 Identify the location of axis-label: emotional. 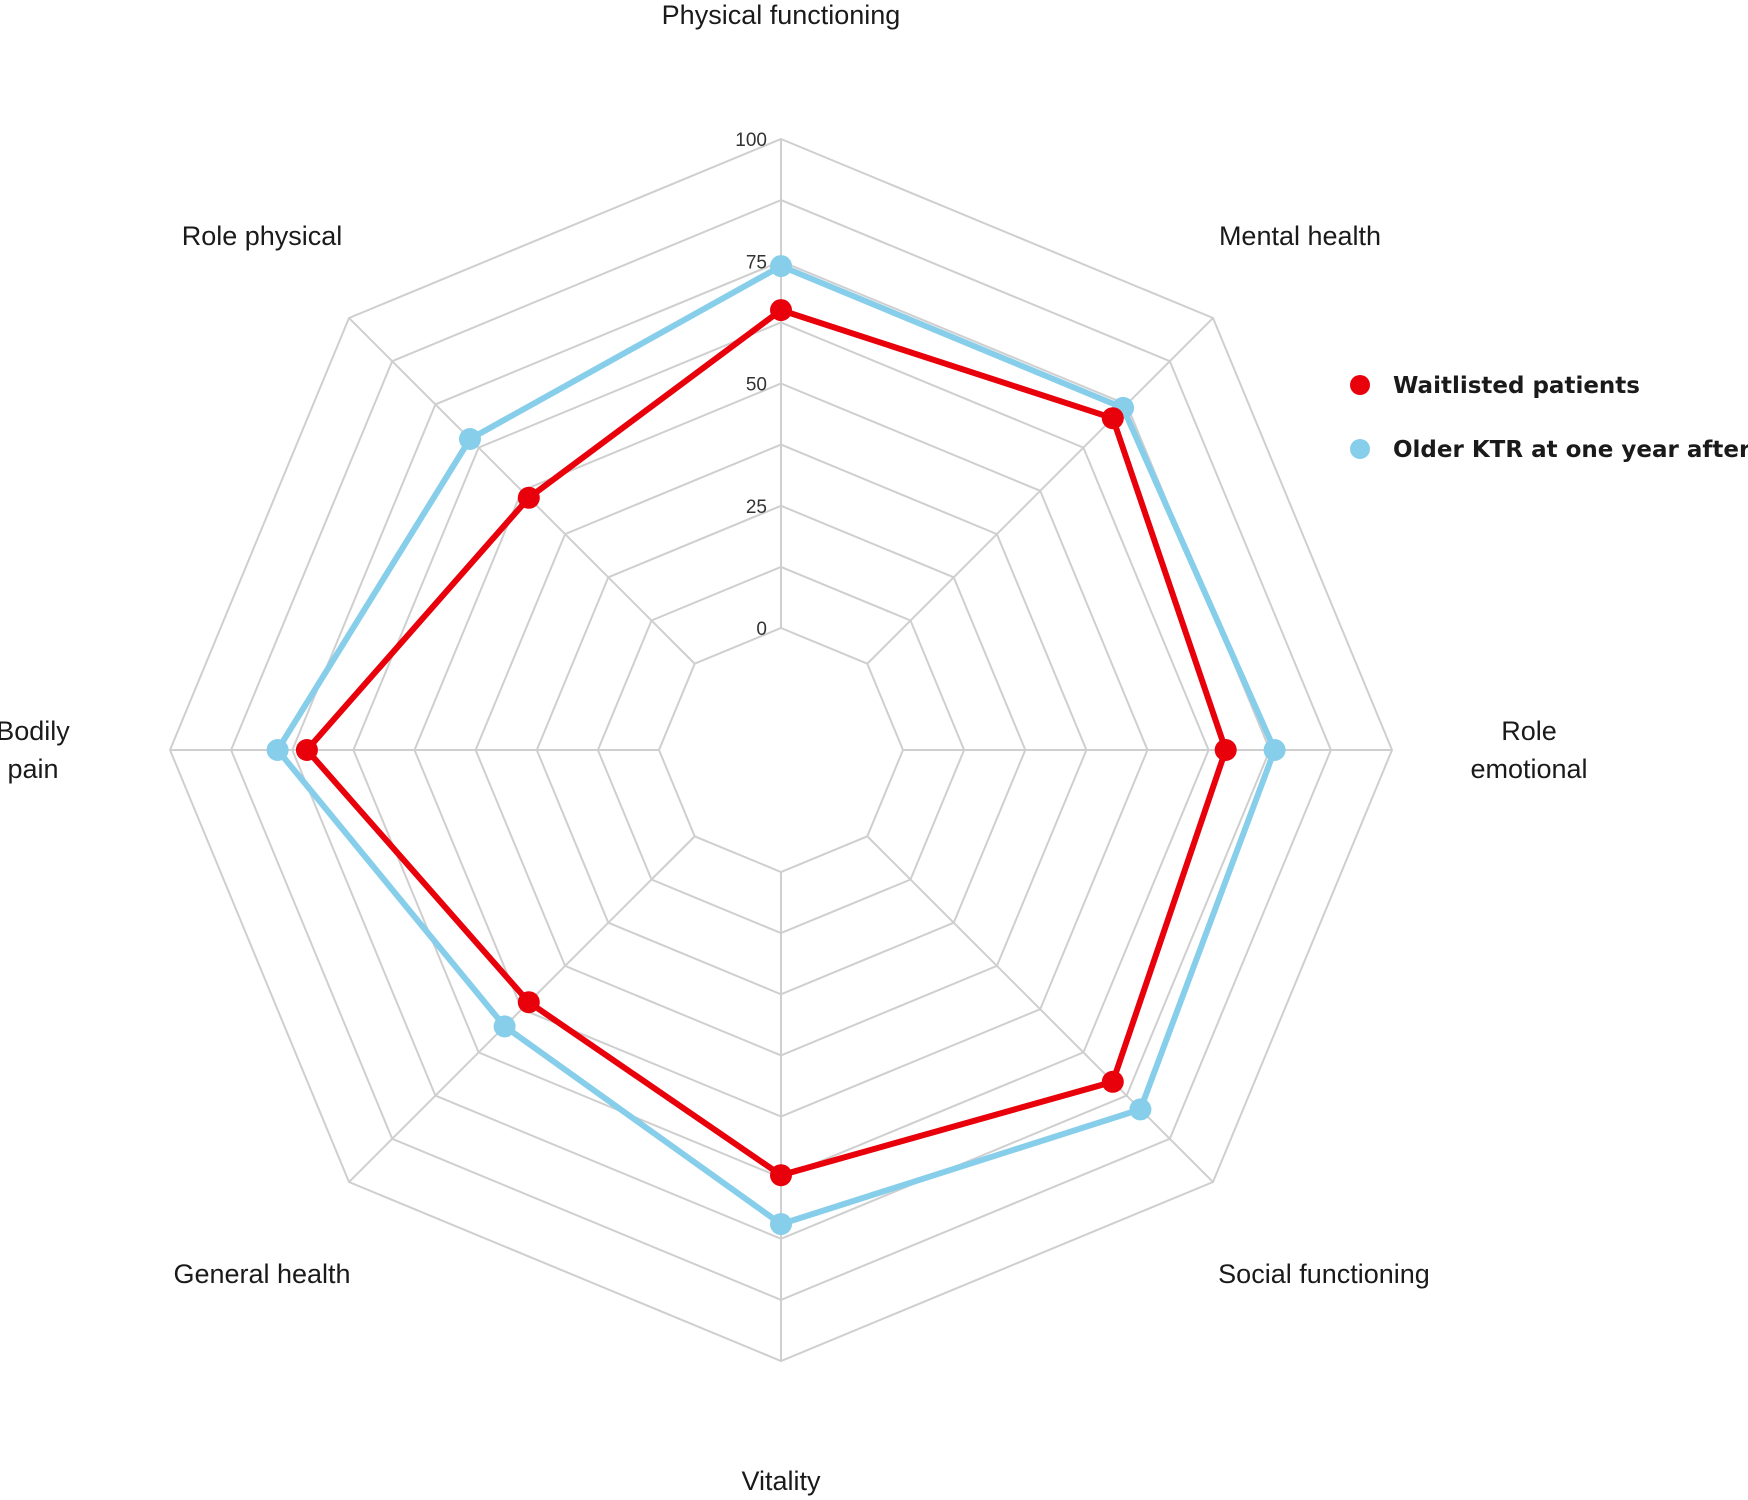
(1528, 769).